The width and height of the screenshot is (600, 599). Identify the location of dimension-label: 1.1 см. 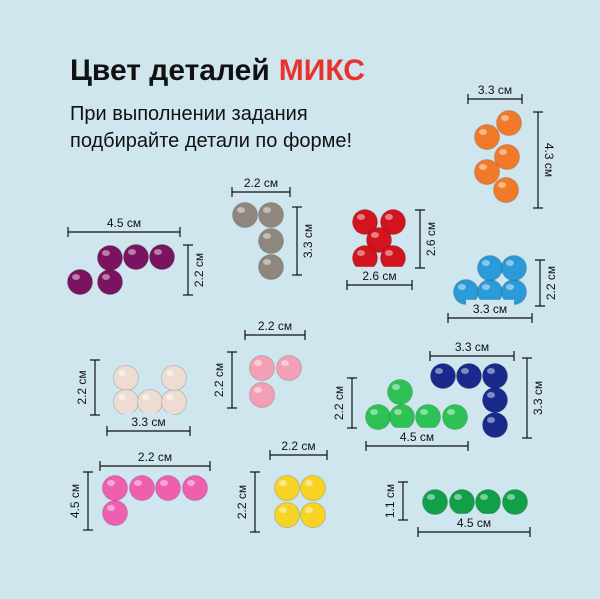
(390, 501).